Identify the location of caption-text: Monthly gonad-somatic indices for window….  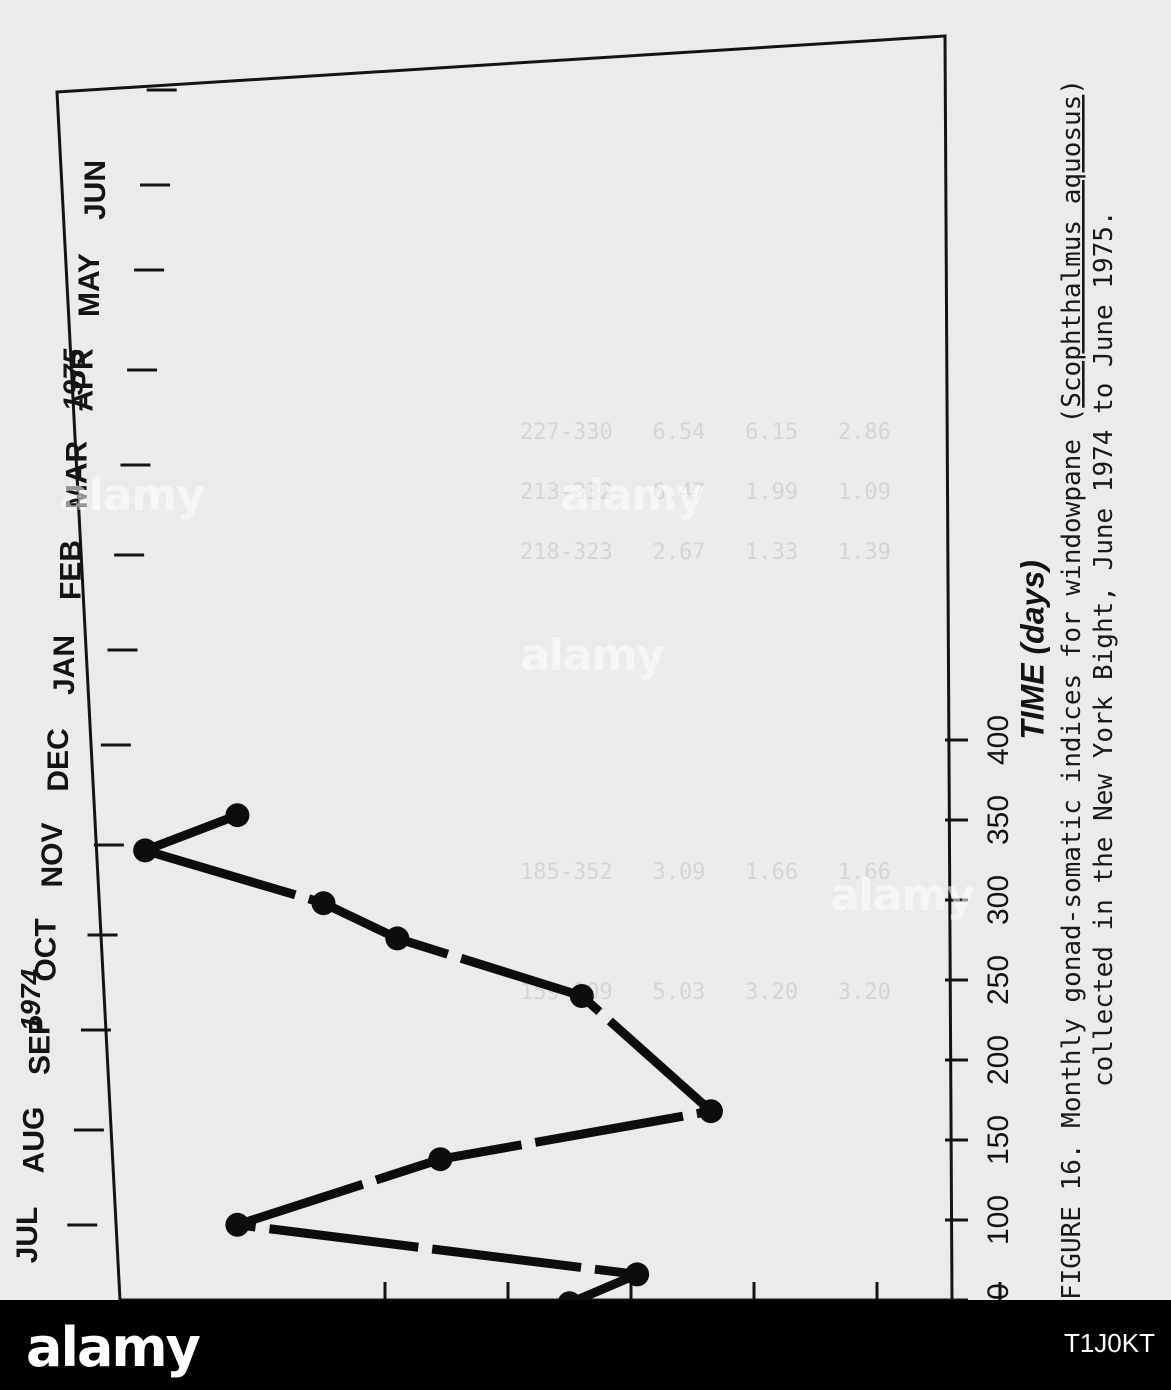
(1072, 768).